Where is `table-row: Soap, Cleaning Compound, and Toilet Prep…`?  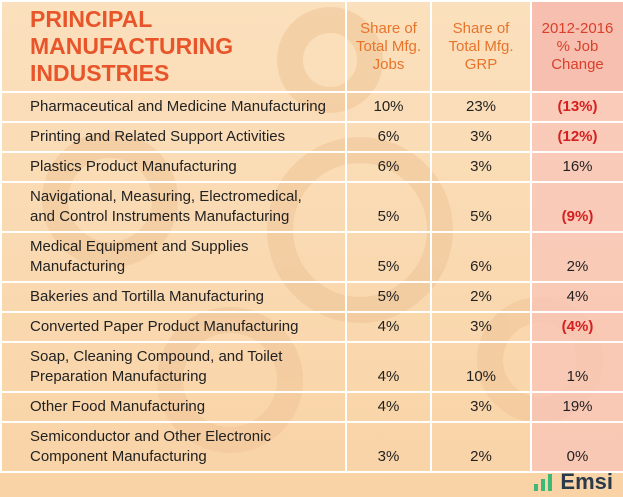
table-row: Soap, Cleaning Compound, and Toilet Prep… is located at coordinates (311, 367).